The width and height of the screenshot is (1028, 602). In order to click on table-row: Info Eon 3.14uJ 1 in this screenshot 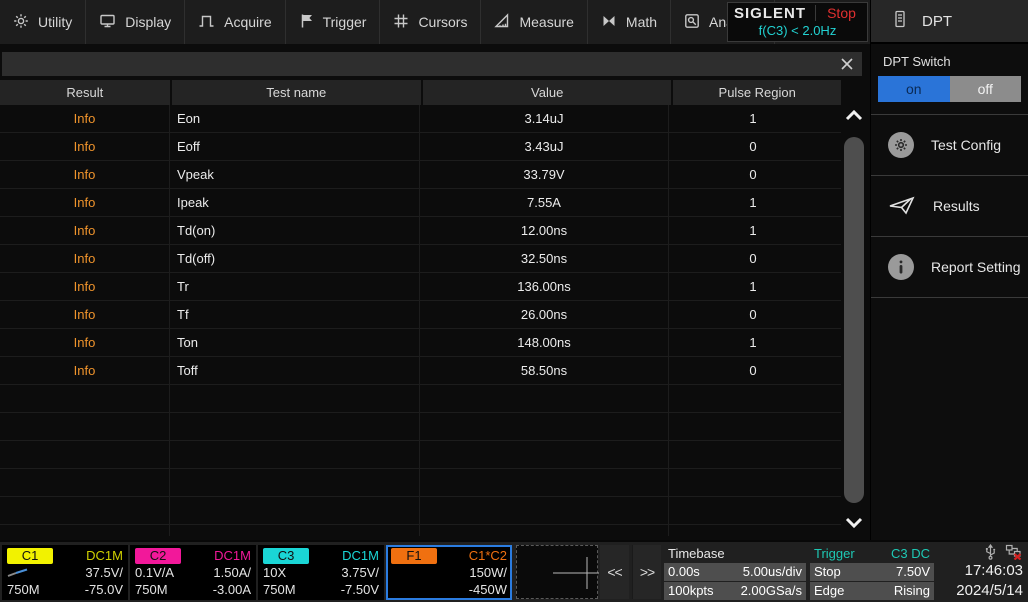, I will do `click(420, 119)`.